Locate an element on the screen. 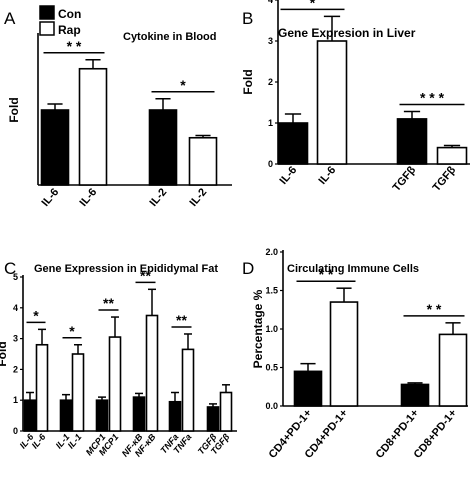 Image resolution: width=474 pixels, height=487 pixels. panel-a-title: Cytokine in Blood is located at coordinates (170, 37).